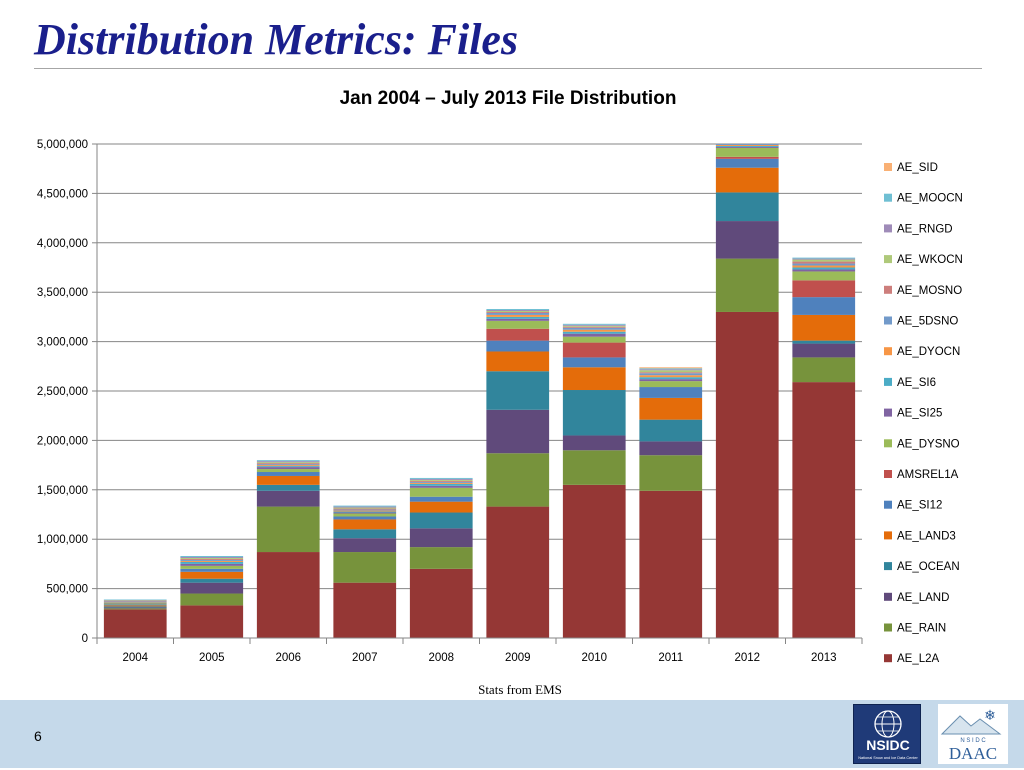 The width and height of the screenshot is (1024, 770). I want to click on snowflake-icon: ❄, so click(990, 716).